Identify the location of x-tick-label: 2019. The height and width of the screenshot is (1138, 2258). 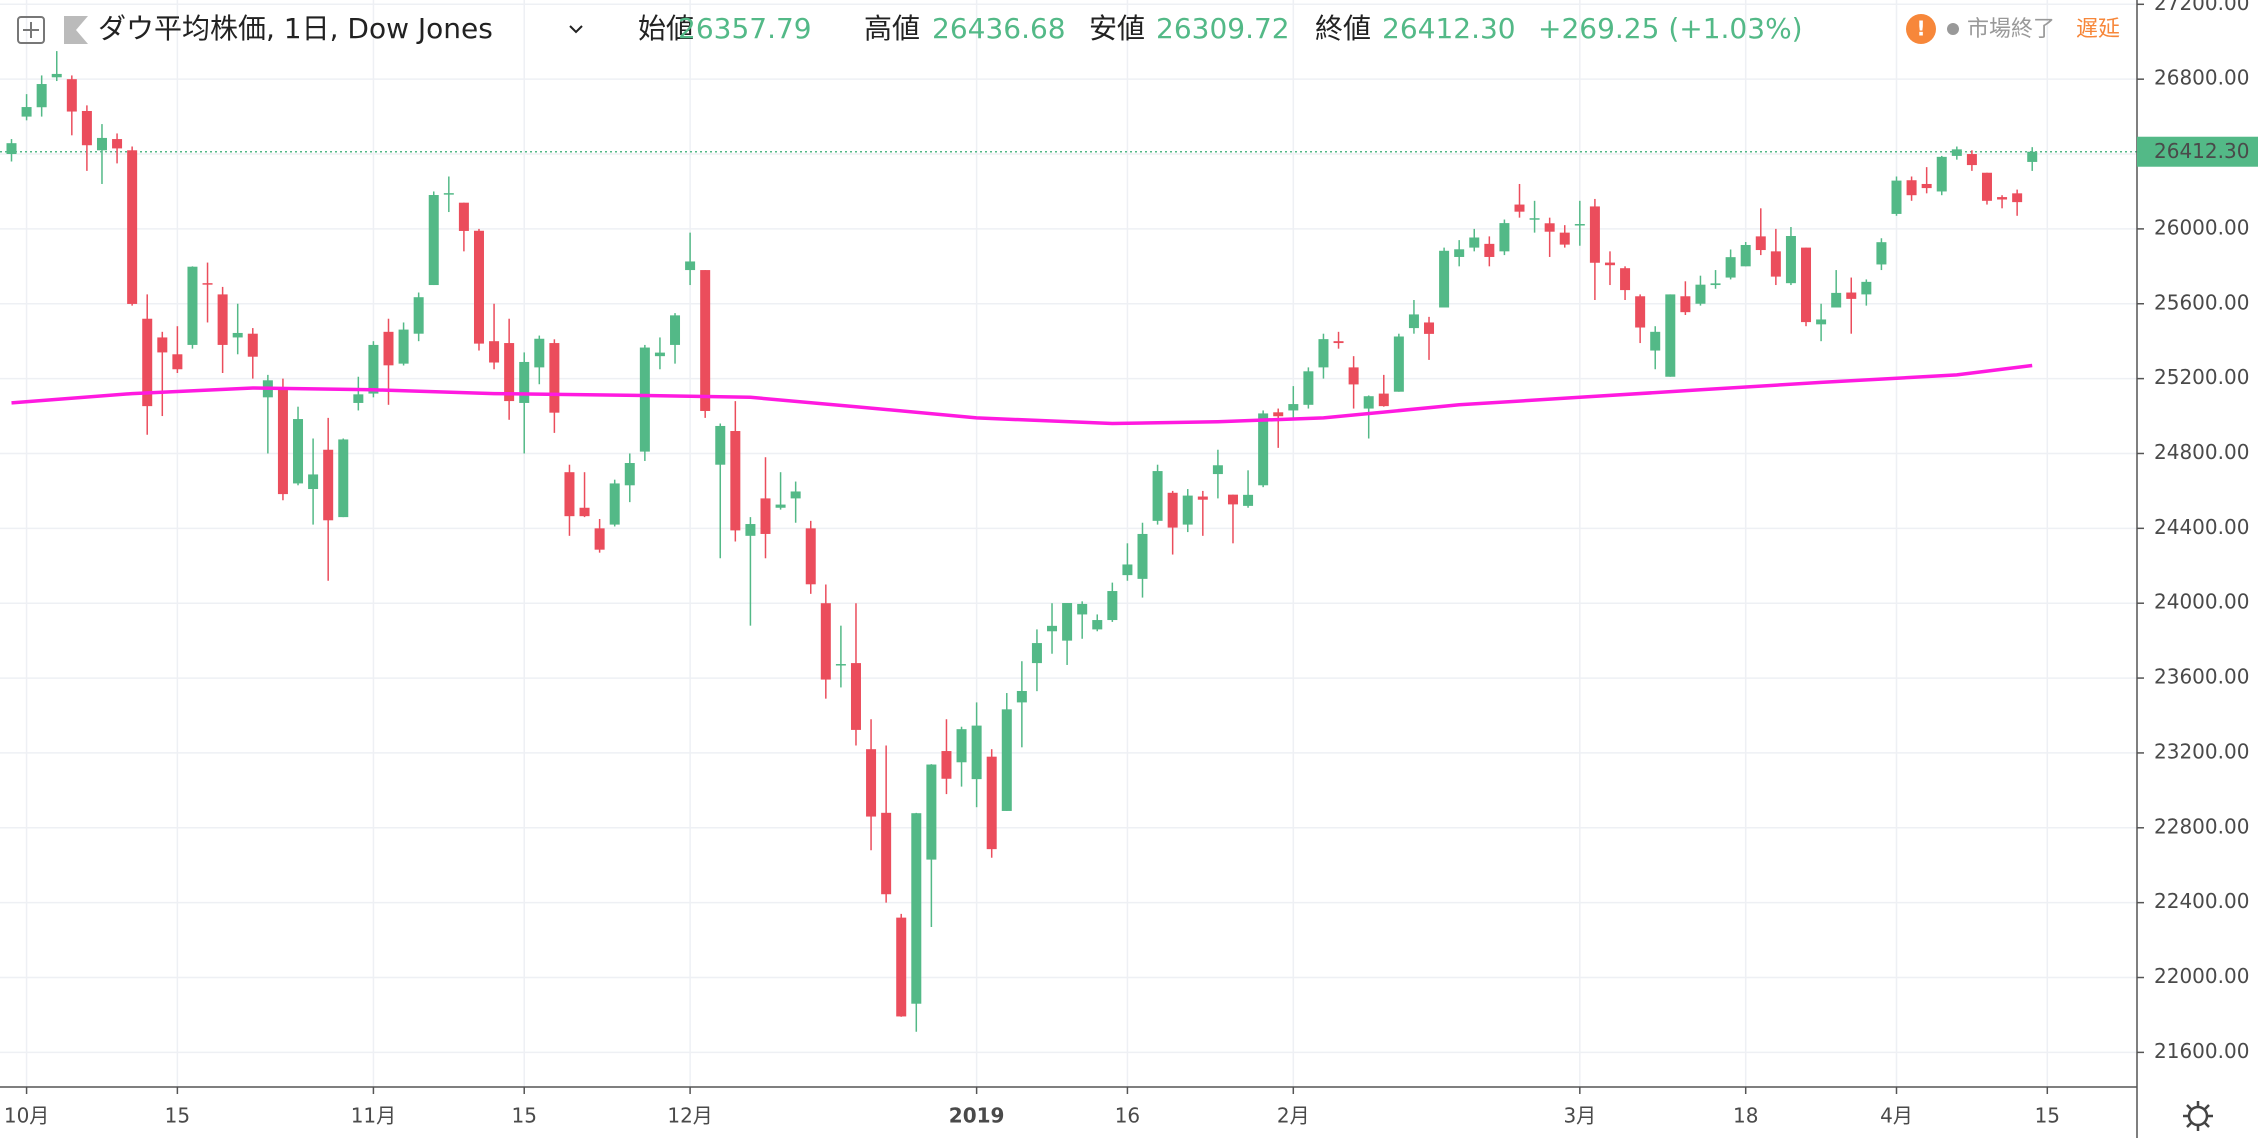
(977, 1116).